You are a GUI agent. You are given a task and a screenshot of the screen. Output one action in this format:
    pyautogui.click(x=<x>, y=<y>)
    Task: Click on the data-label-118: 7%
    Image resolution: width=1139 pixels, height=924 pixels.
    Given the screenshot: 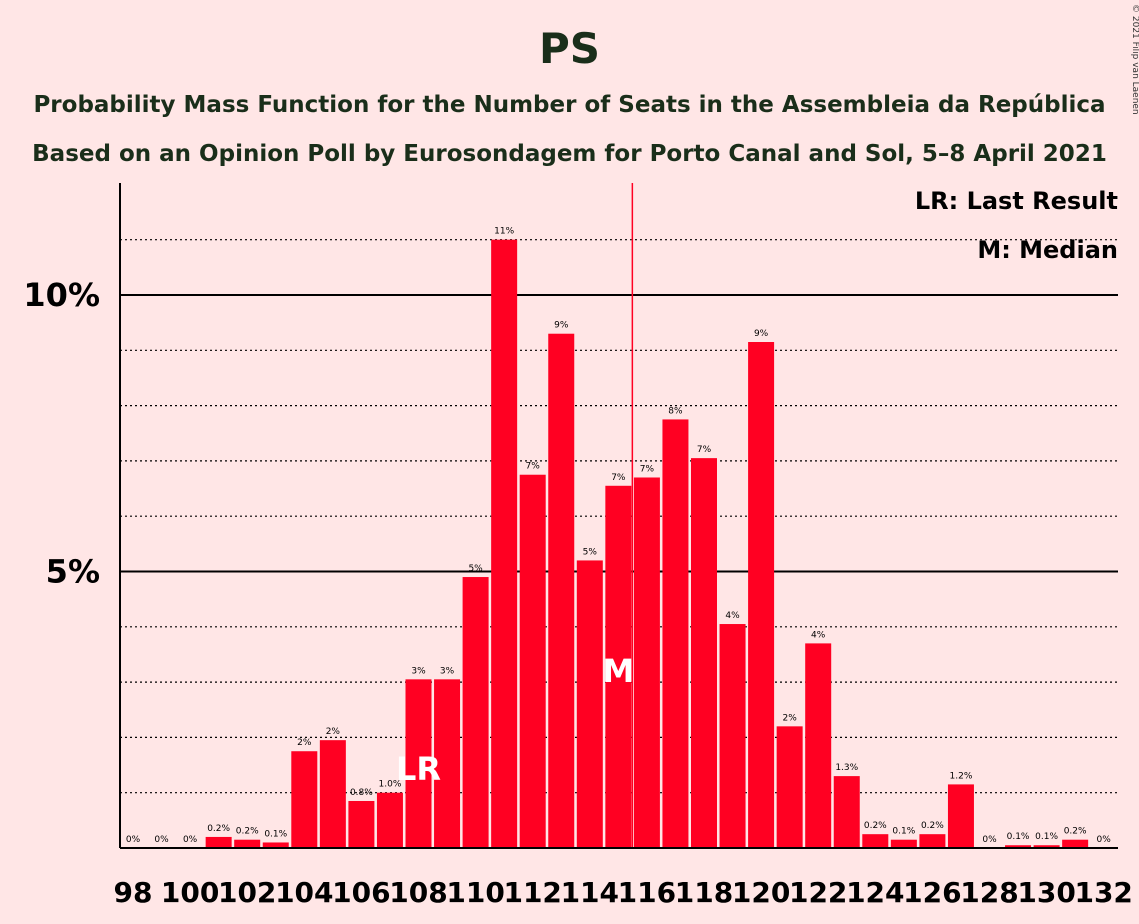 What is the action you would take?
    pyautogui.click(x=704, y=450)
    